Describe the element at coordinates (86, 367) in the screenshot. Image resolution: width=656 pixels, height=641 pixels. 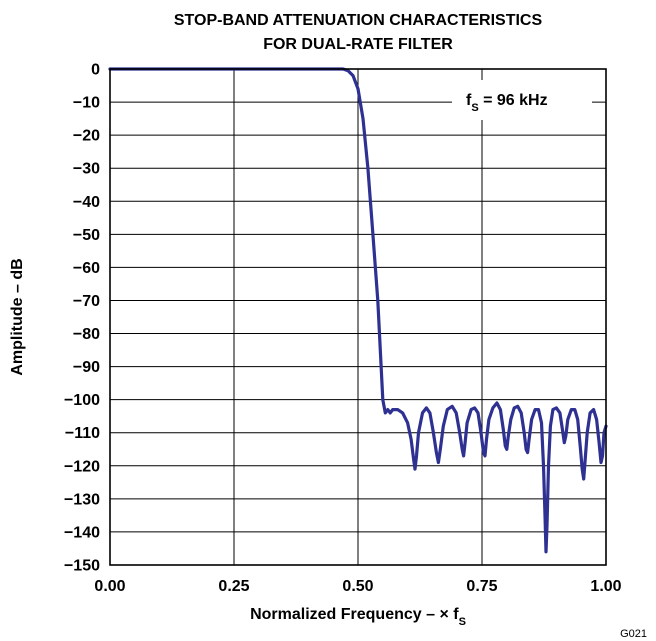
I see `y-tick-label: −90` at that location.